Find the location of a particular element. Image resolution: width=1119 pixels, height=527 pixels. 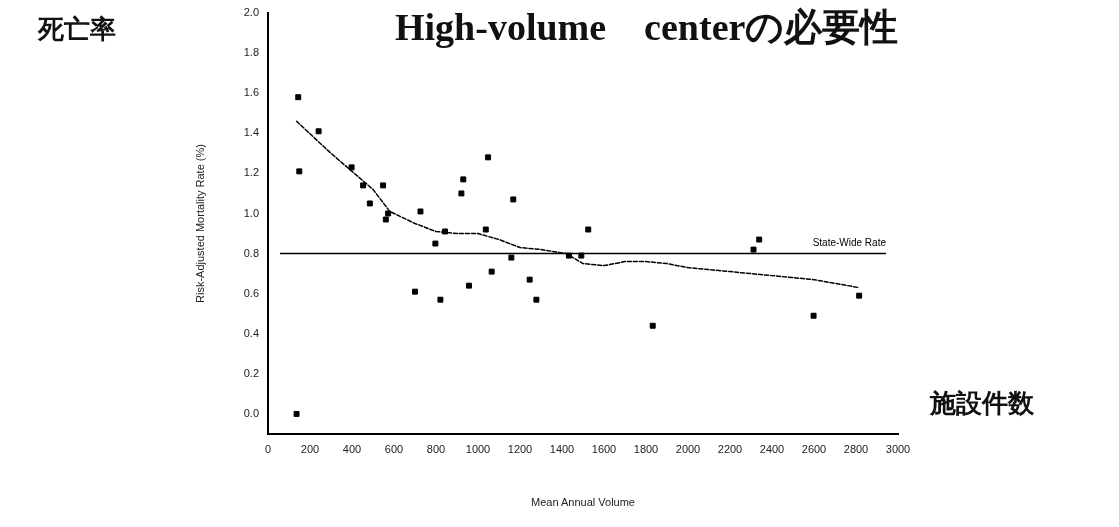

x-tick-label: 2200 is located at coordinates (730, 448).